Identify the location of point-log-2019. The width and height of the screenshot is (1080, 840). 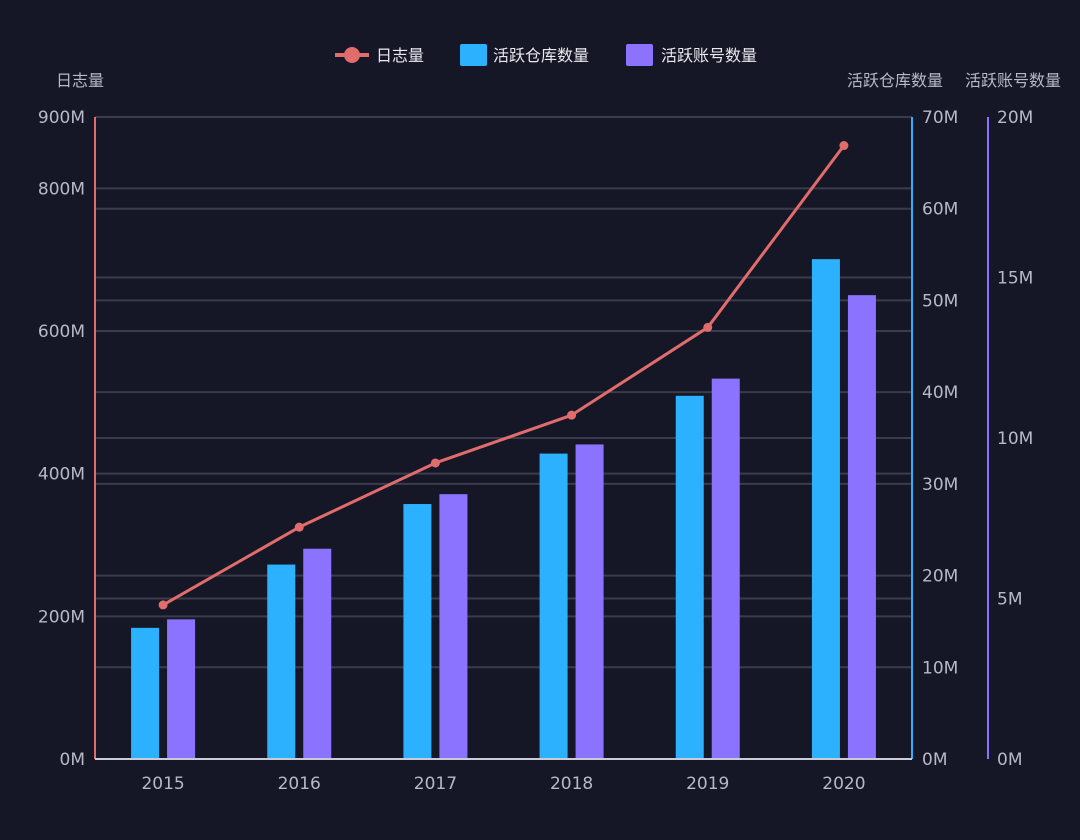
(708, 327).